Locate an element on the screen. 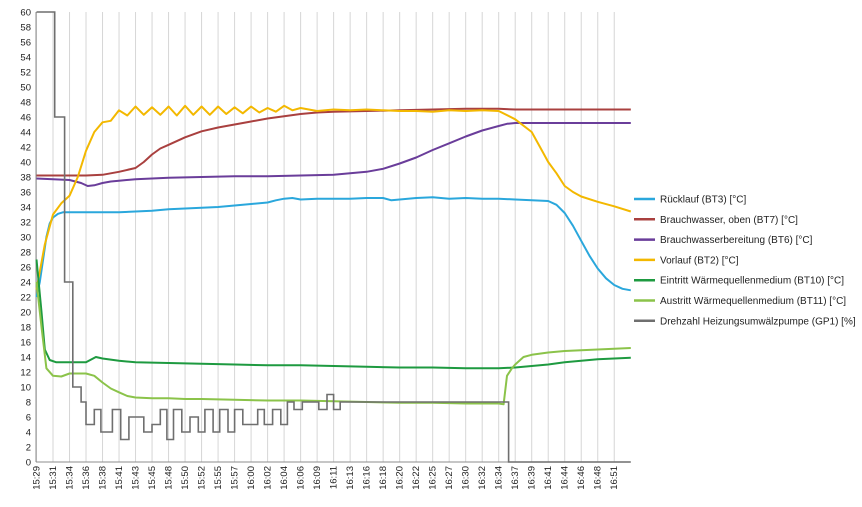  y-tick-label: 28 is located at coordinates (25, 253).